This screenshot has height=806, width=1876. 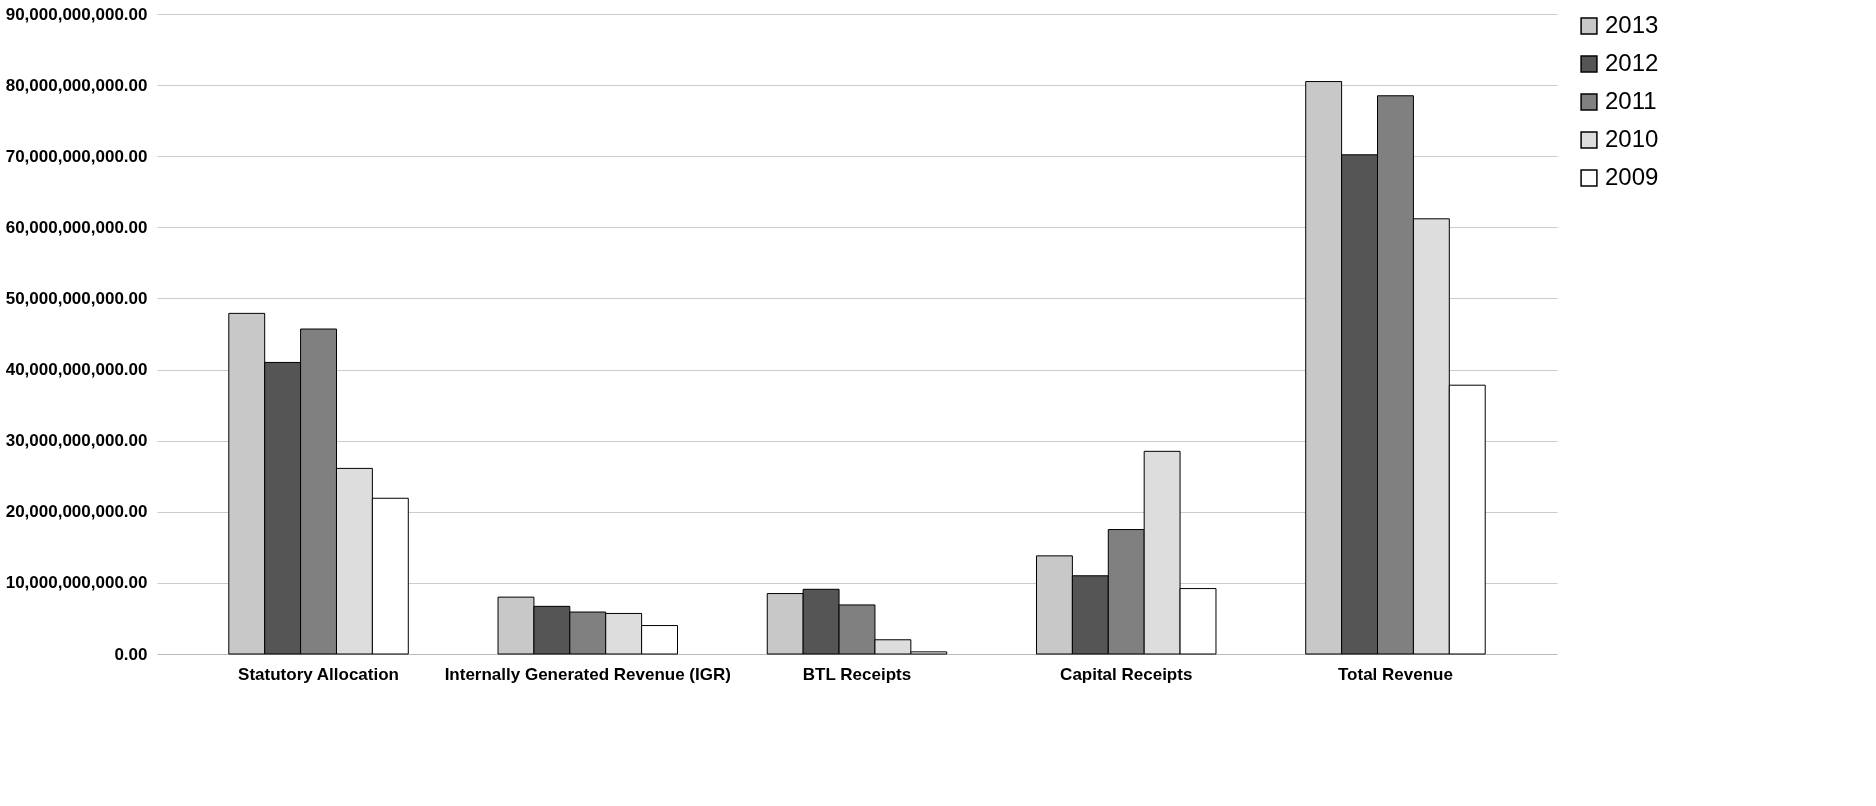 What do you see at coordinates (131, 654) in the screenshot?
I see `y-tick-label: 0.00` at bounding box center [131, 654].